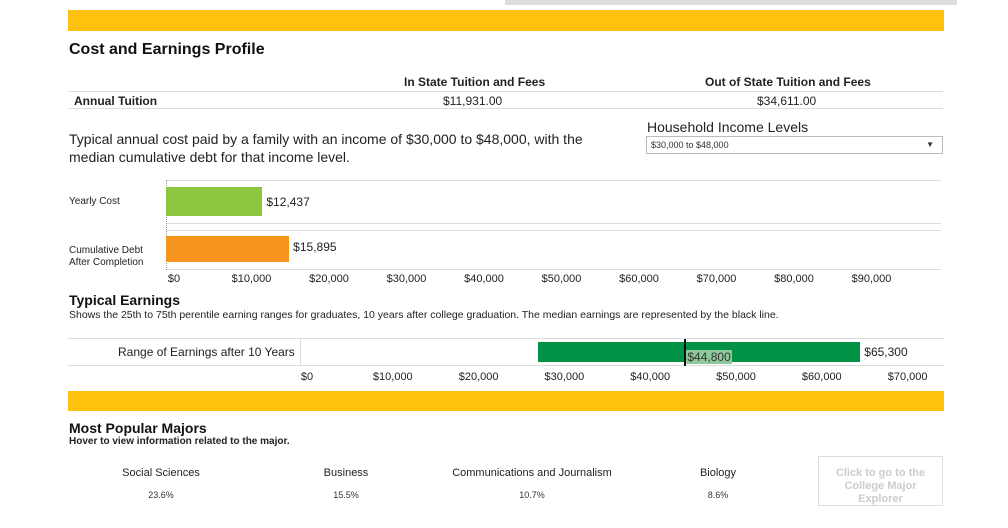 The height and width of the screenshot is (528, 1008). I want to click on major-percent: 10.7%, so click(532, 495).